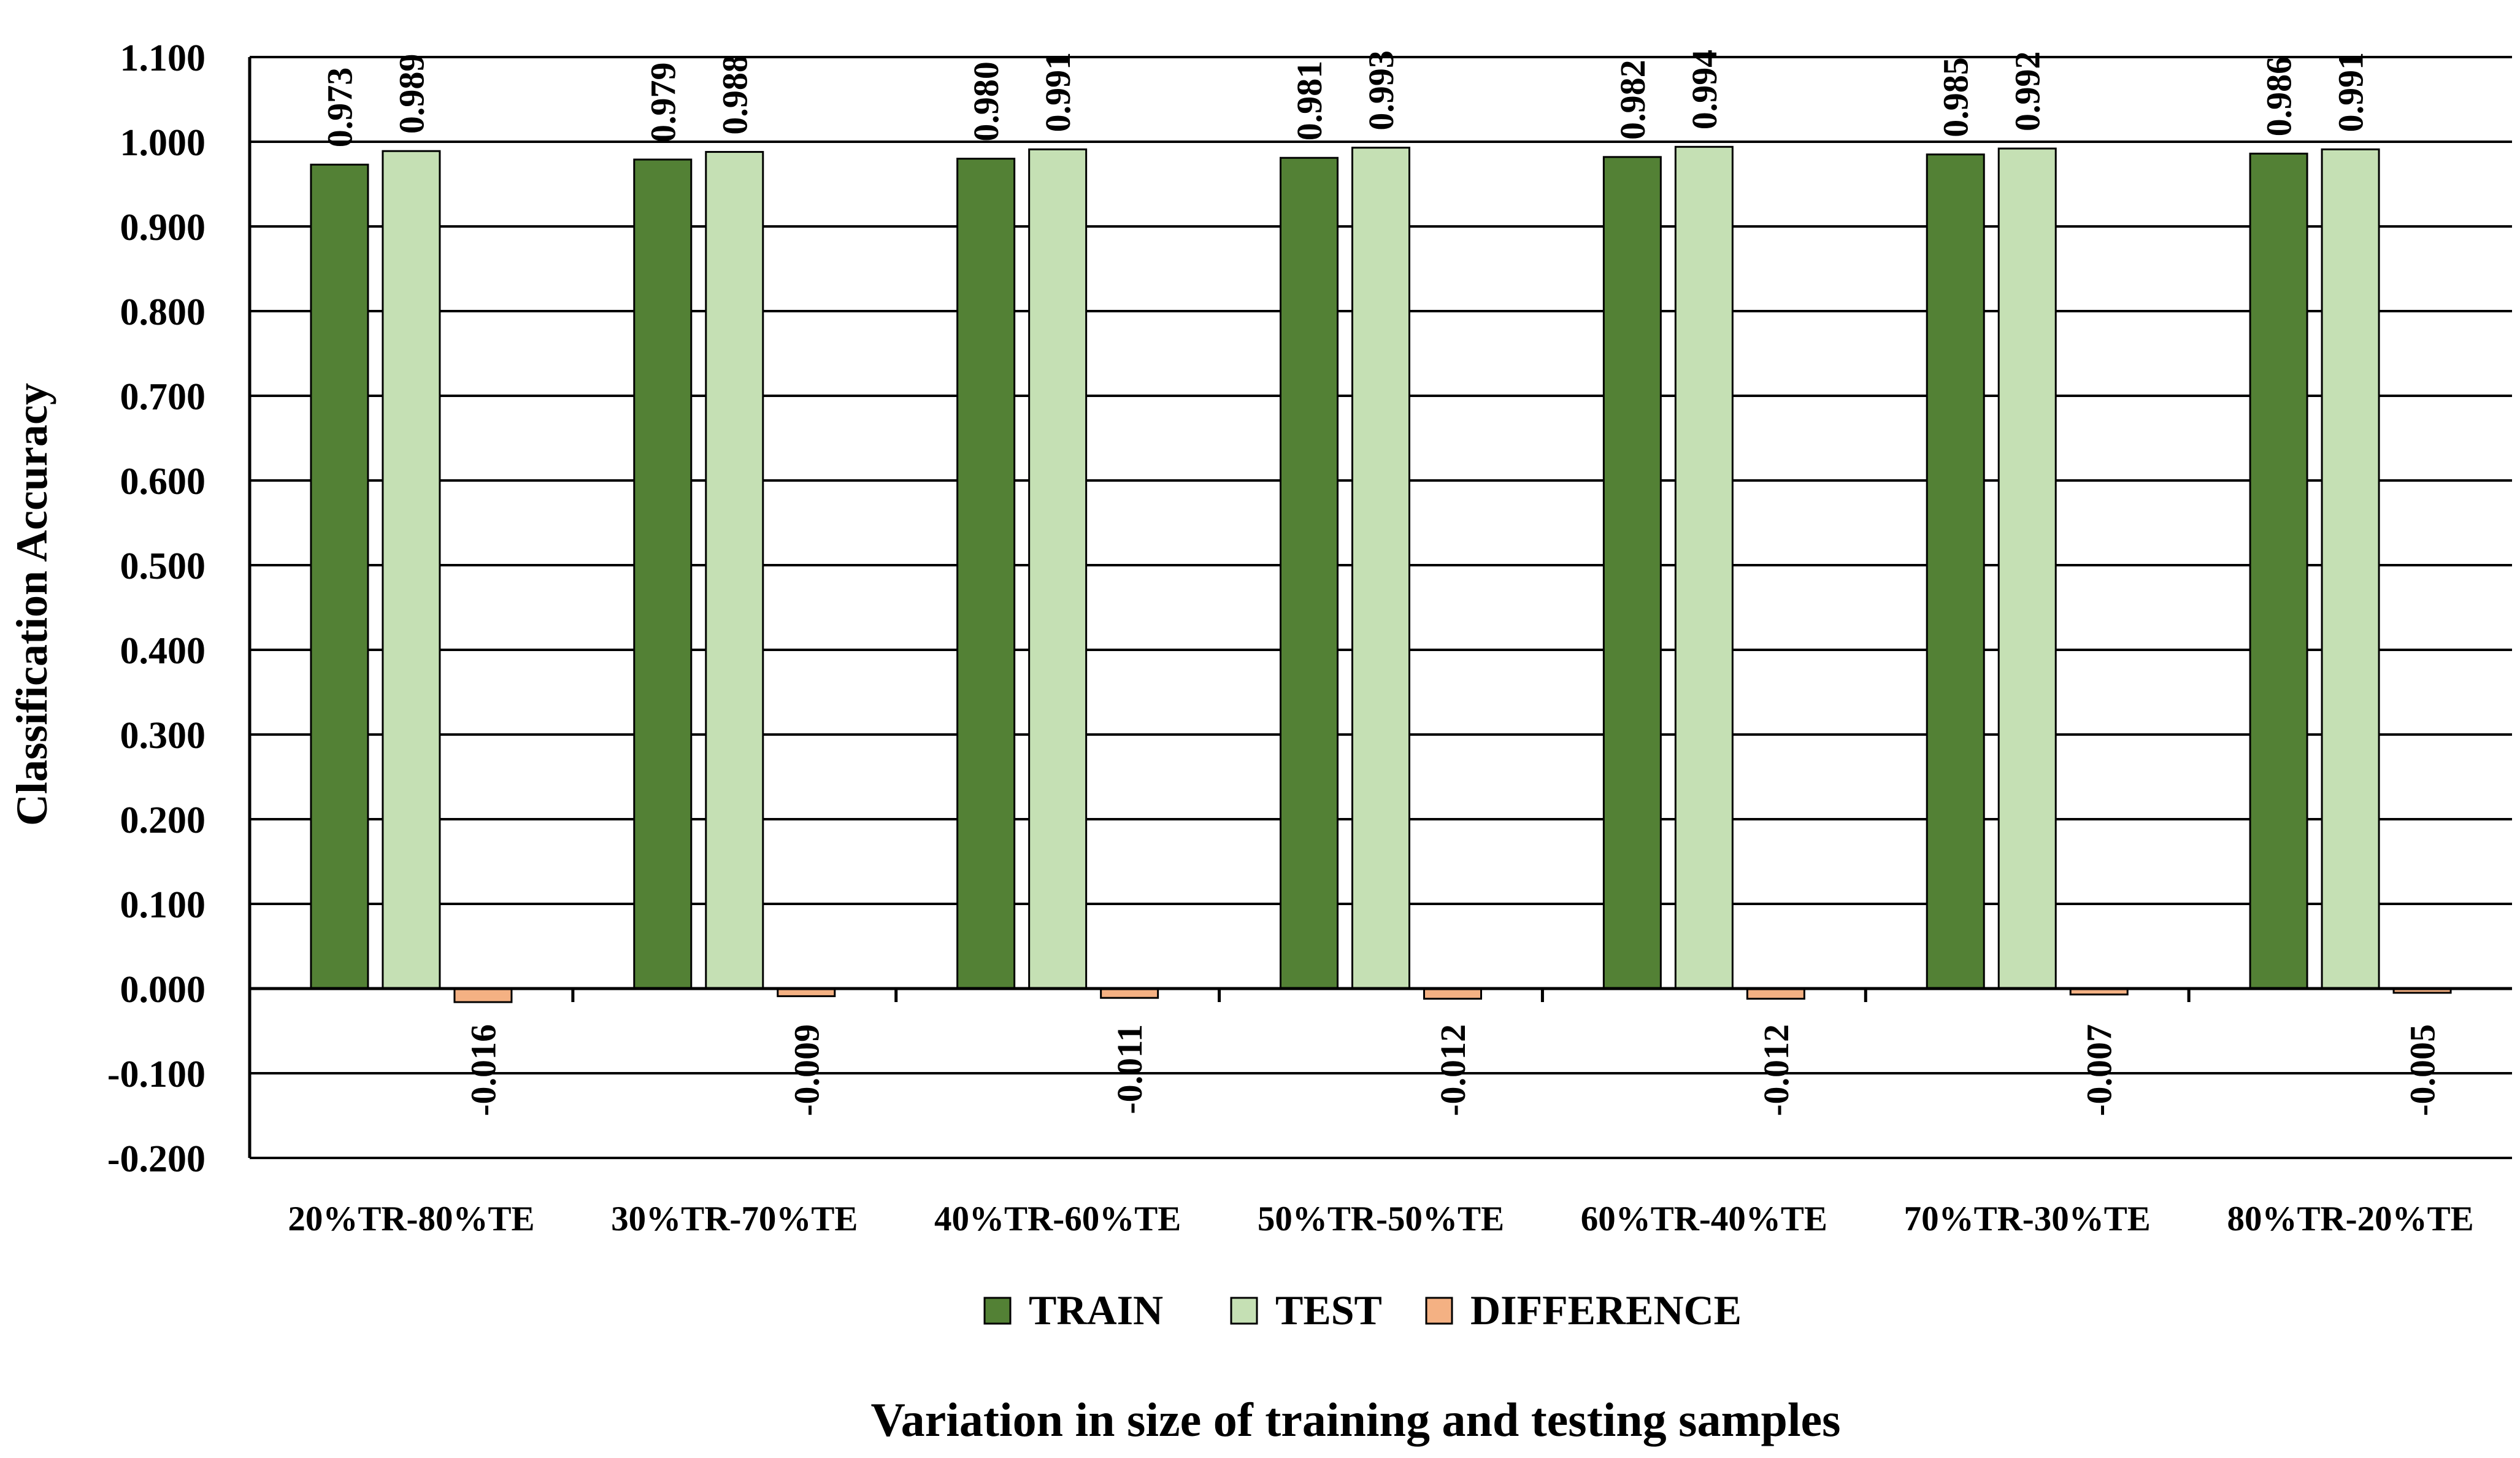 This screenshot has width=2520, height=1458. What do you see at coordinates (734, 1219) in the screenshot?
I see `x-tick-label: 30%TR-70%TE` at bounding box center [734, 1219].